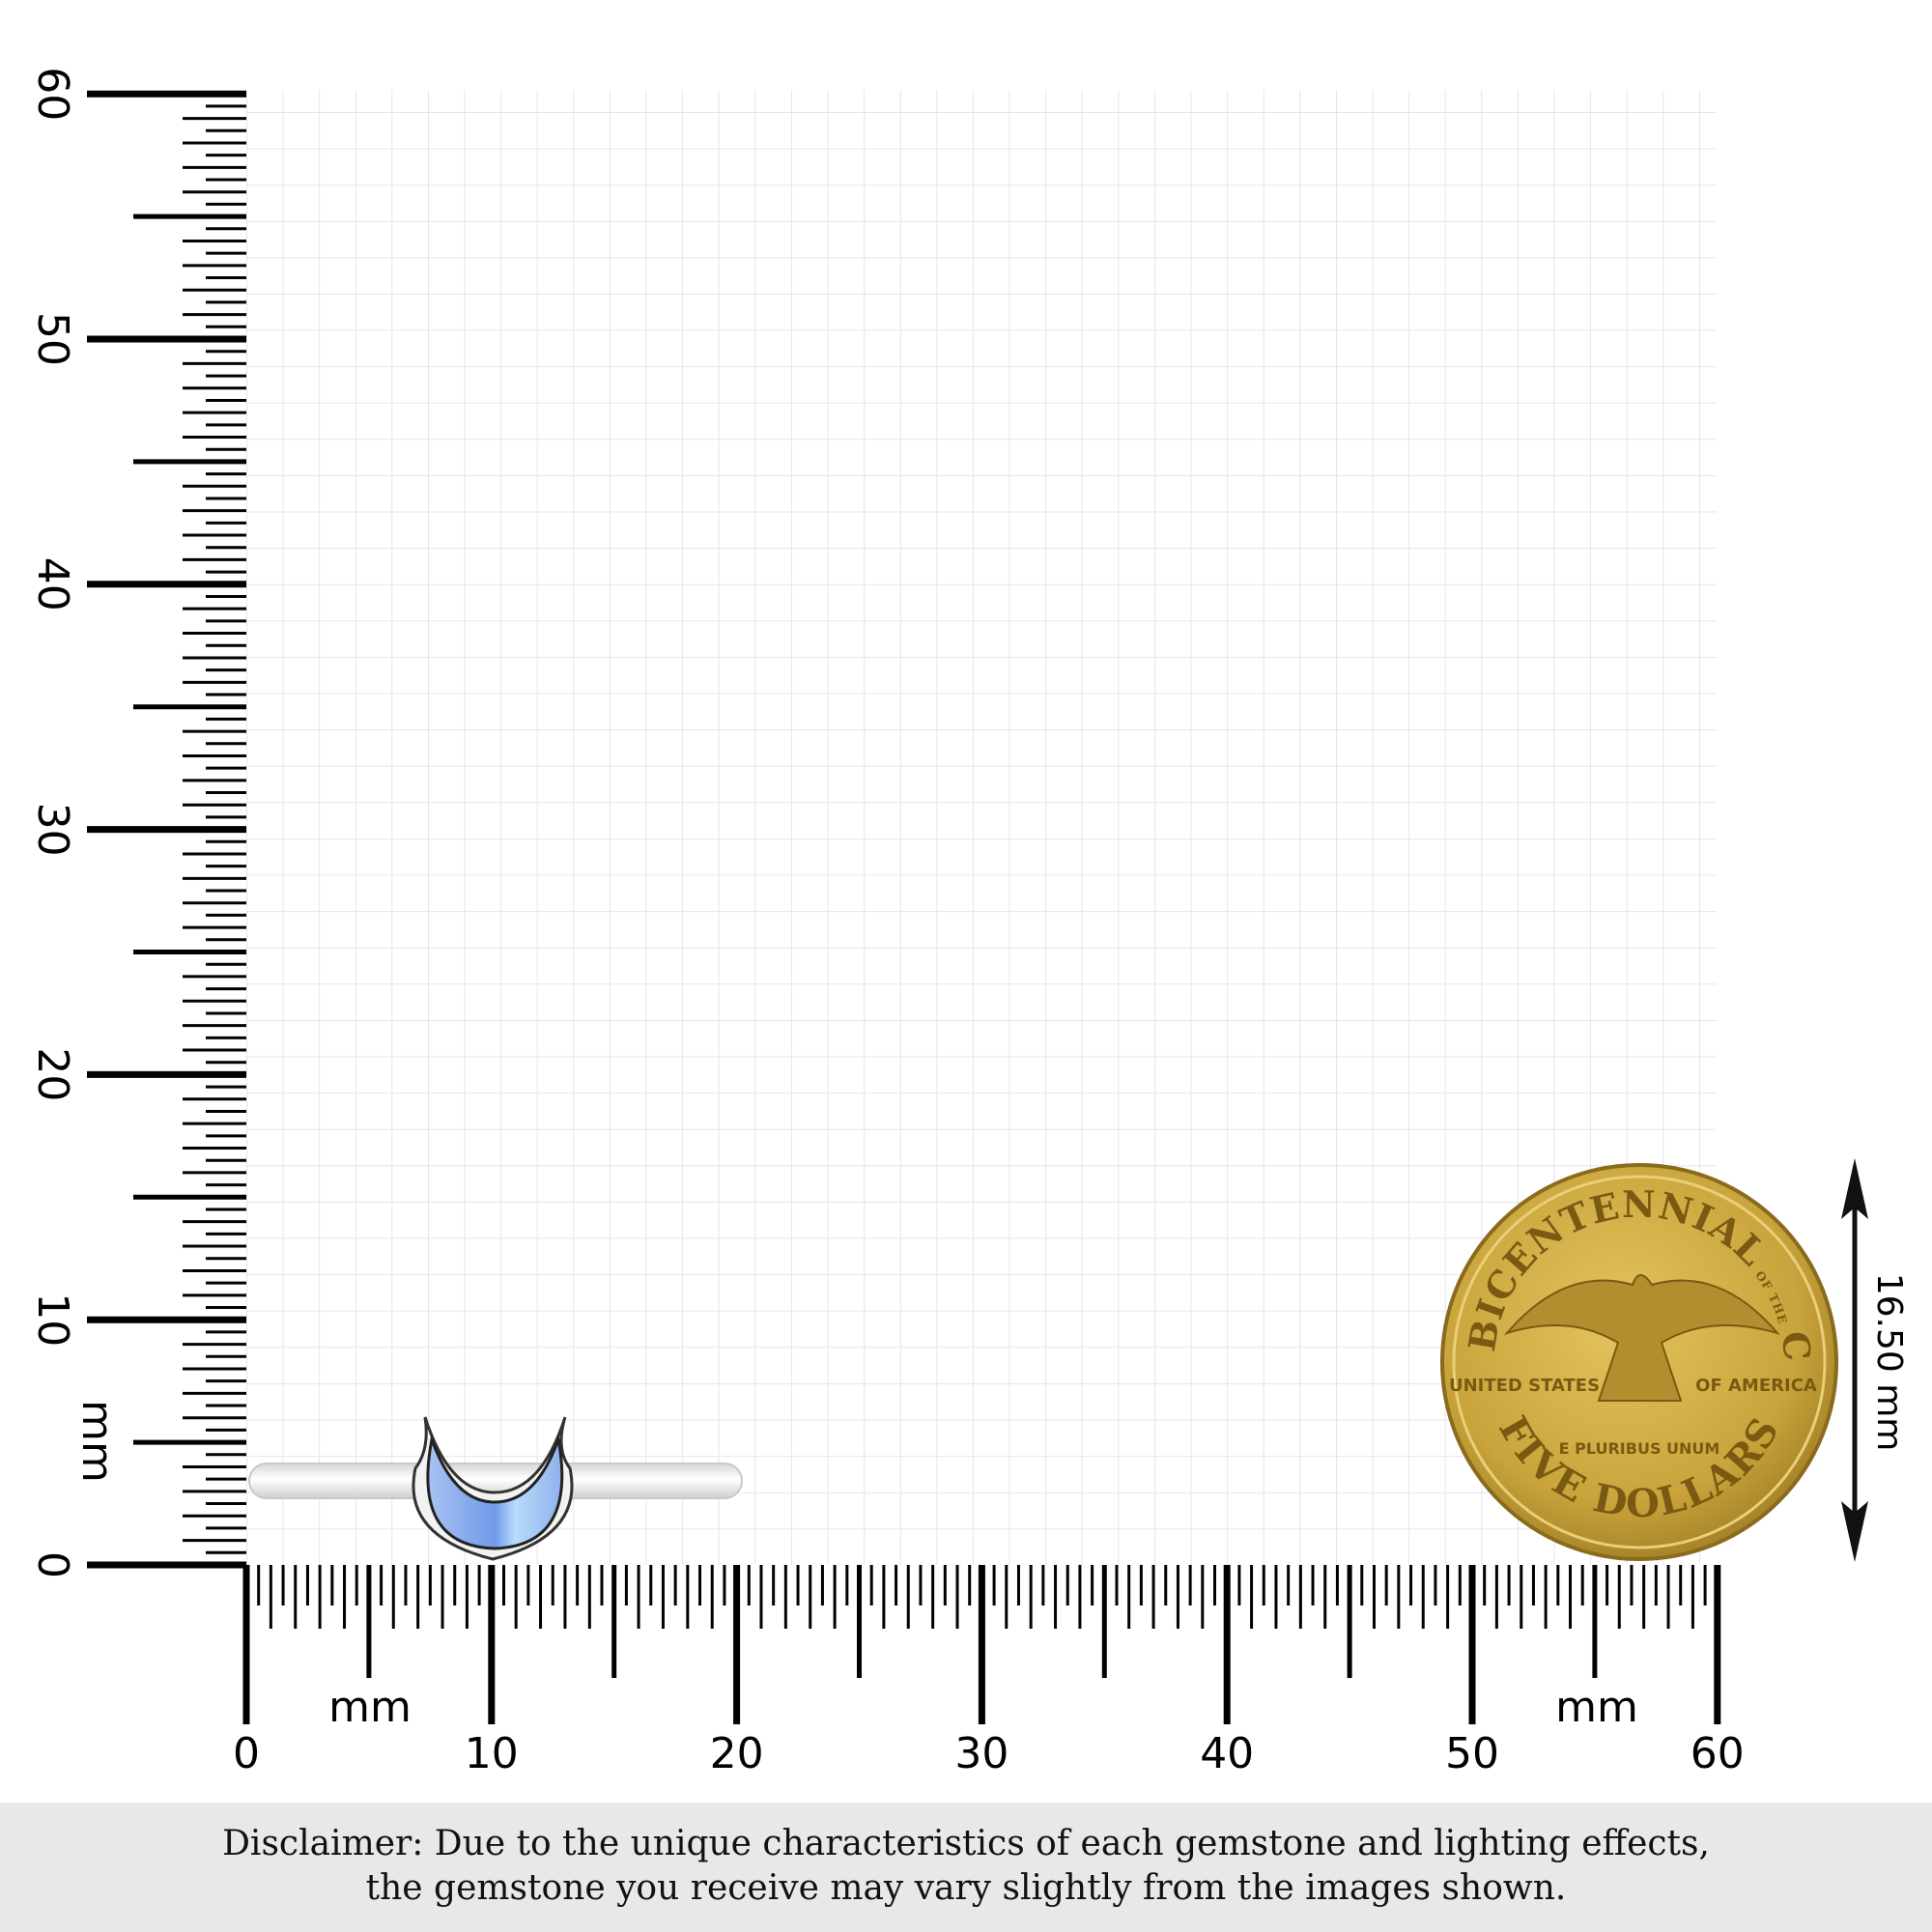 Image resolution: width=1932 pixels, height=1932 pixels. Describe the element at coordinates (1596, 1707) in the screenshot. I see `x-unit-label-right: mm` at that location.